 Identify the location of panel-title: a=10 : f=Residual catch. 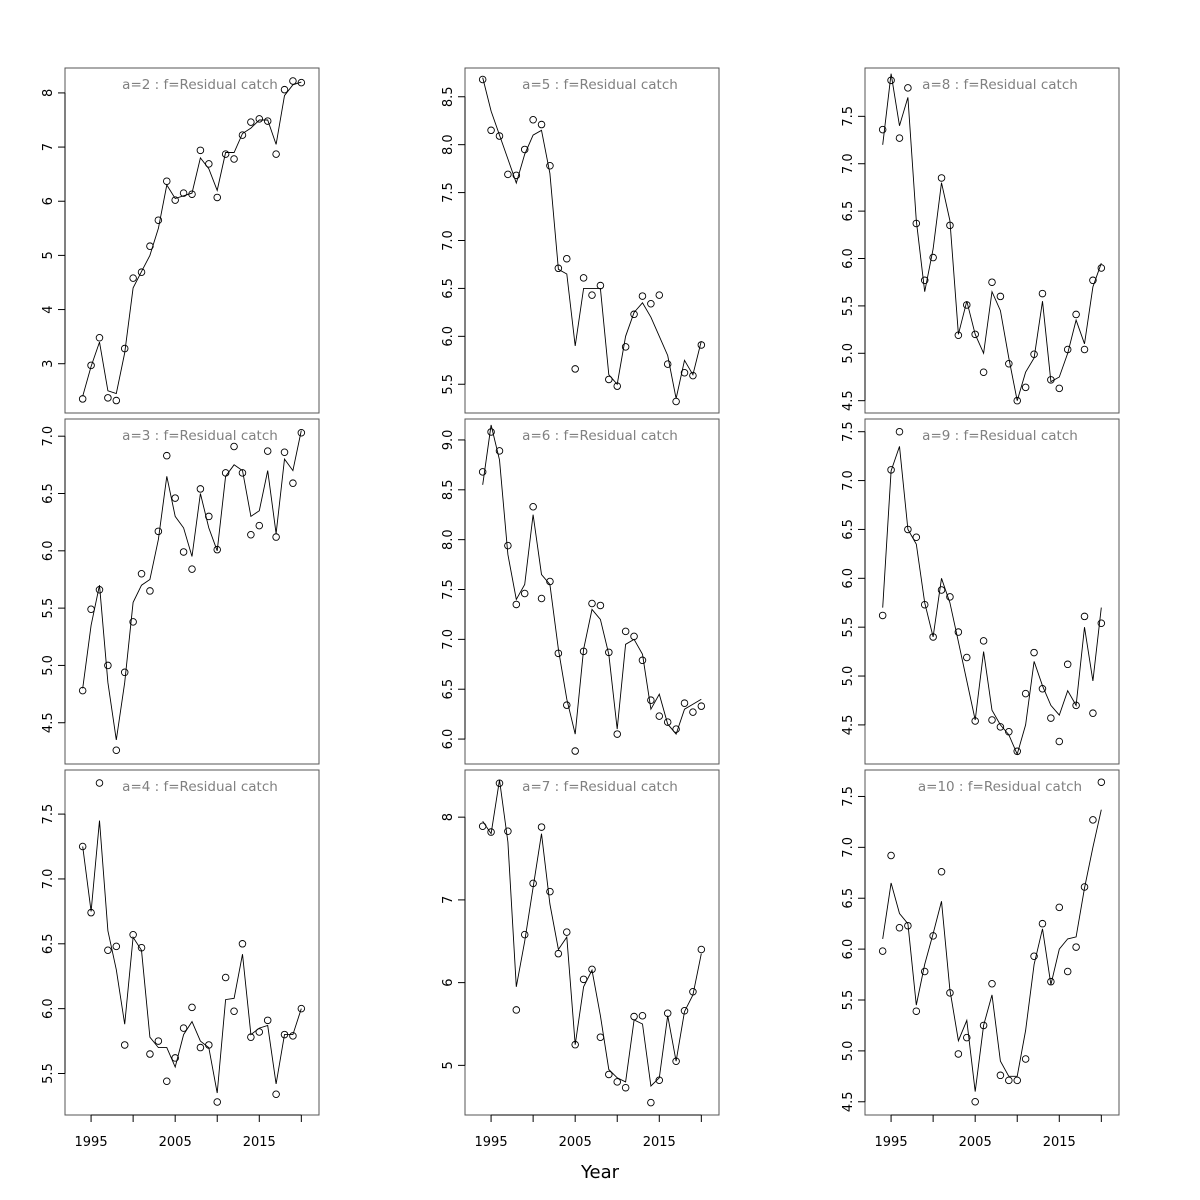
(1000, 787).